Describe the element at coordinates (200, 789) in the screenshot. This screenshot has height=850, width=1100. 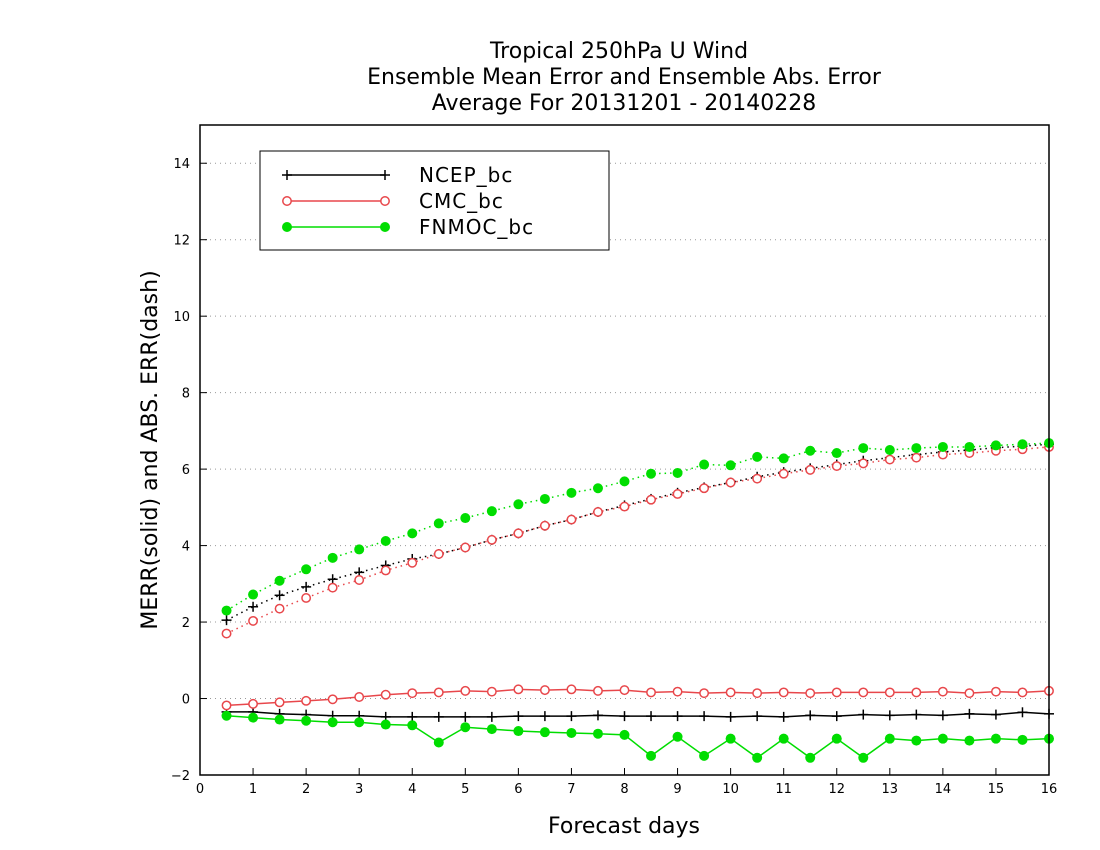
I see `x-tick-label: 0` at that location.